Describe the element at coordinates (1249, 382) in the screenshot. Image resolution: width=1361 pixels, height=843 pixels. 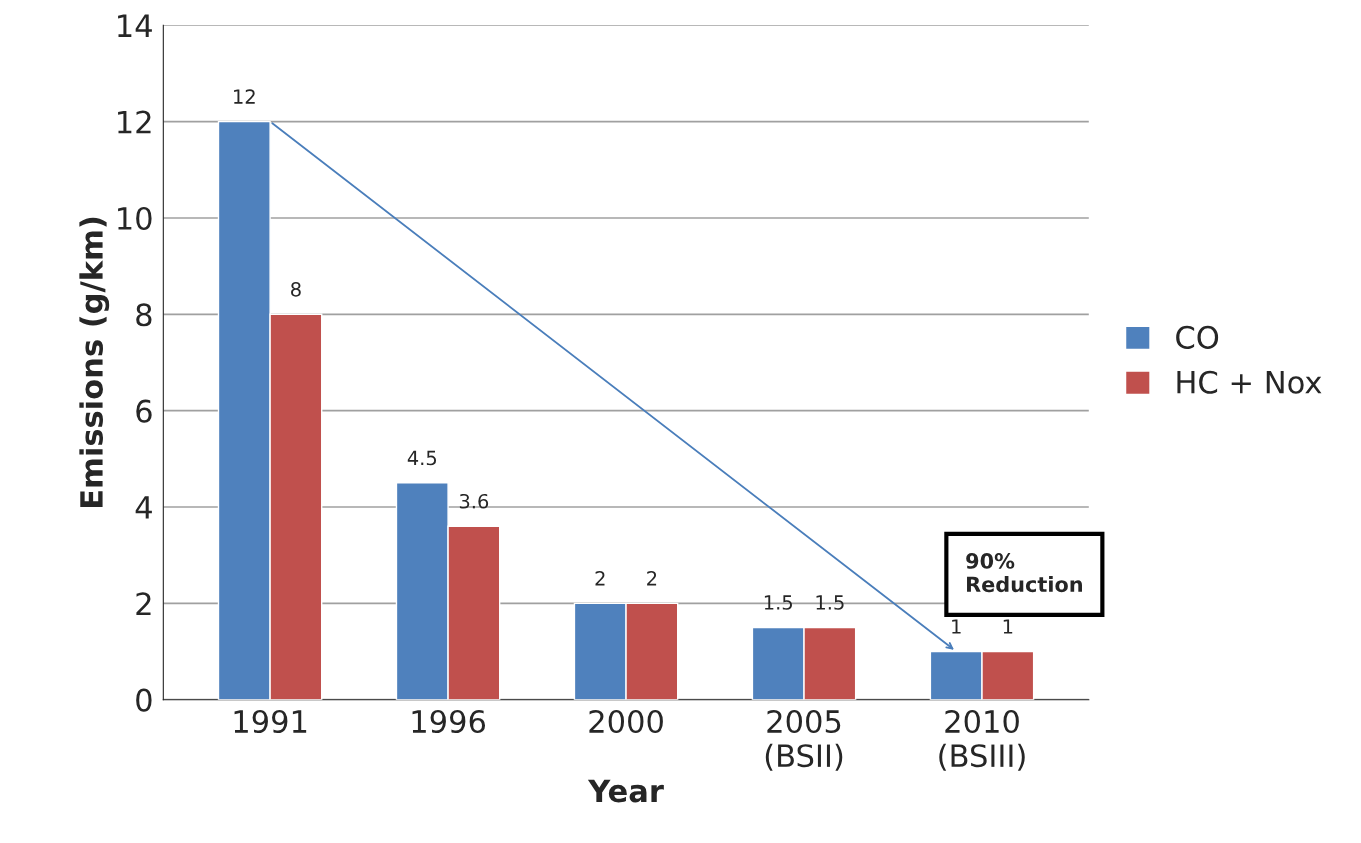
I see `legend-label: HC + Nox` at that location.